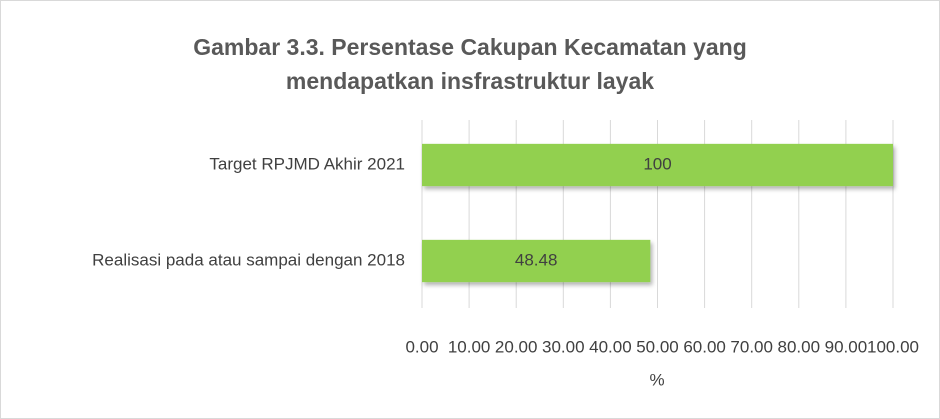 Image resolution: width=940 pixels, height=419 pixels. Describe the element at coordinates (563, 346) in the screenshot. I see `x-tick-label: 30.00` at that location.